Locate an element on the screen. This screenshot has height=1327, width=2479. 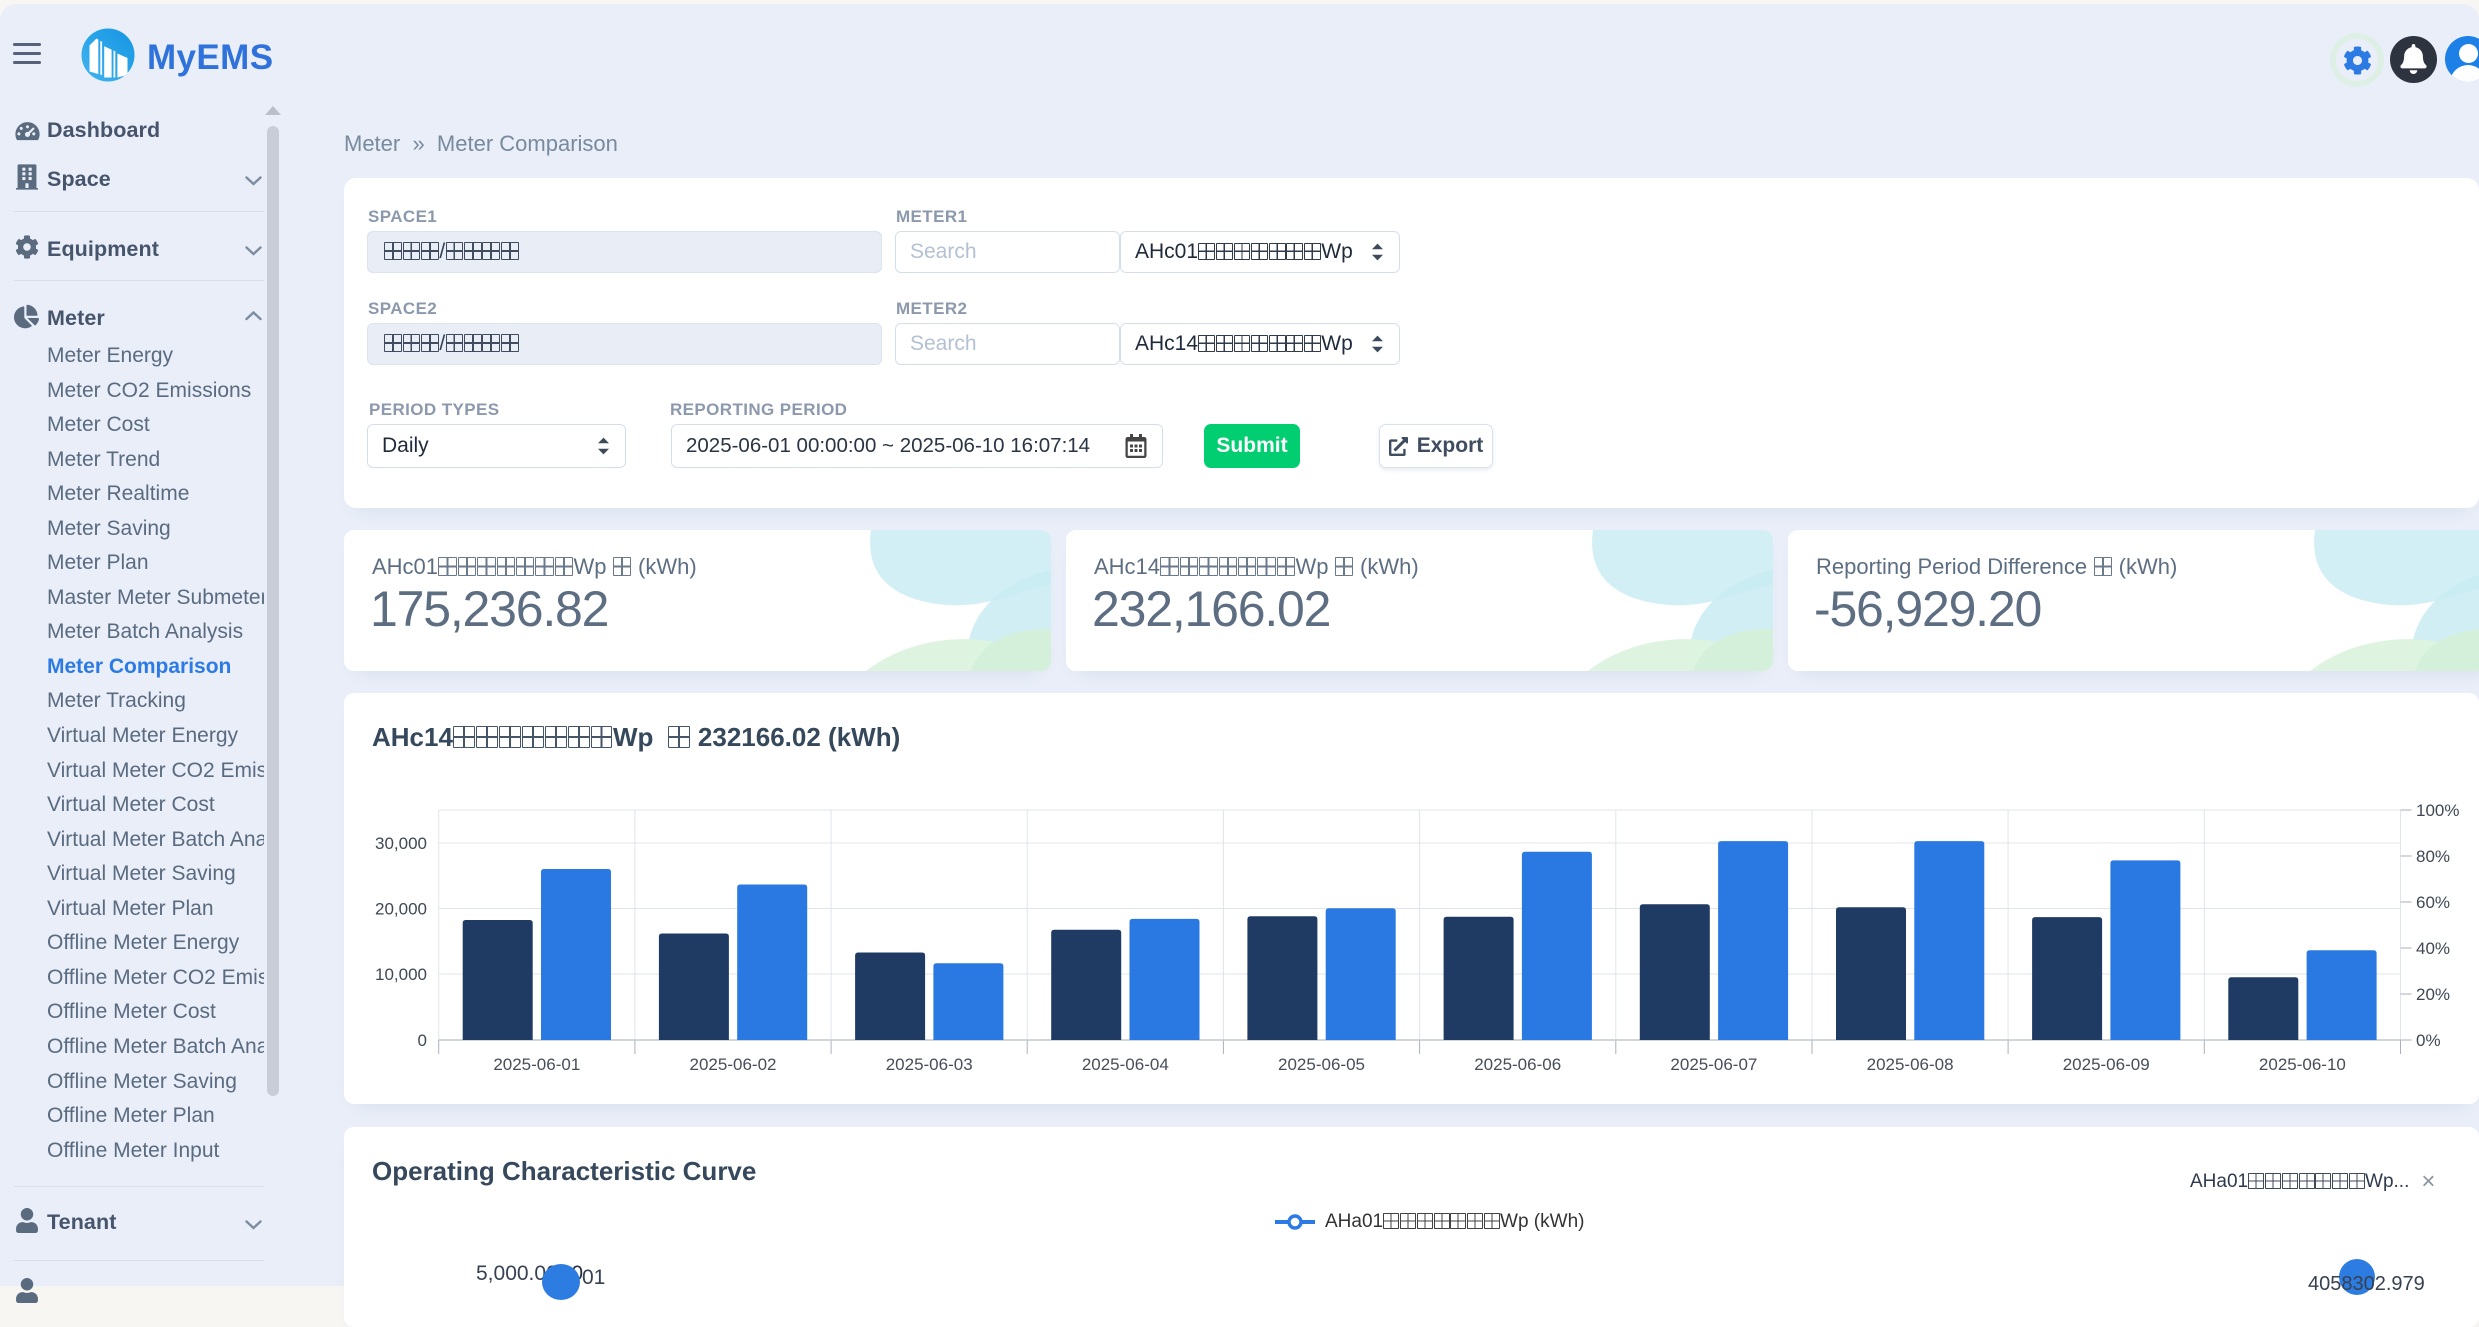
svg-text: 2025-06-10 is located at coordinates (2302, 1064).